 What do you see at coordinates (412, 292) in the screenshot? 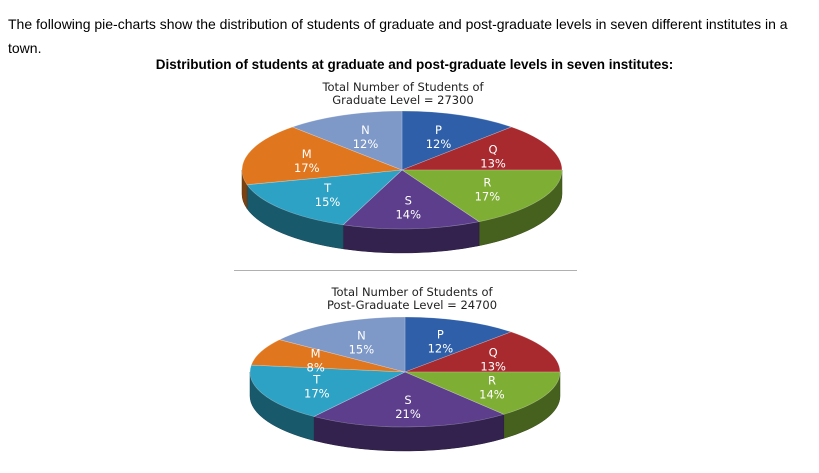
I see `postgraduate-title-line1: Total Number of Students of` at bounding box center [412, 292].